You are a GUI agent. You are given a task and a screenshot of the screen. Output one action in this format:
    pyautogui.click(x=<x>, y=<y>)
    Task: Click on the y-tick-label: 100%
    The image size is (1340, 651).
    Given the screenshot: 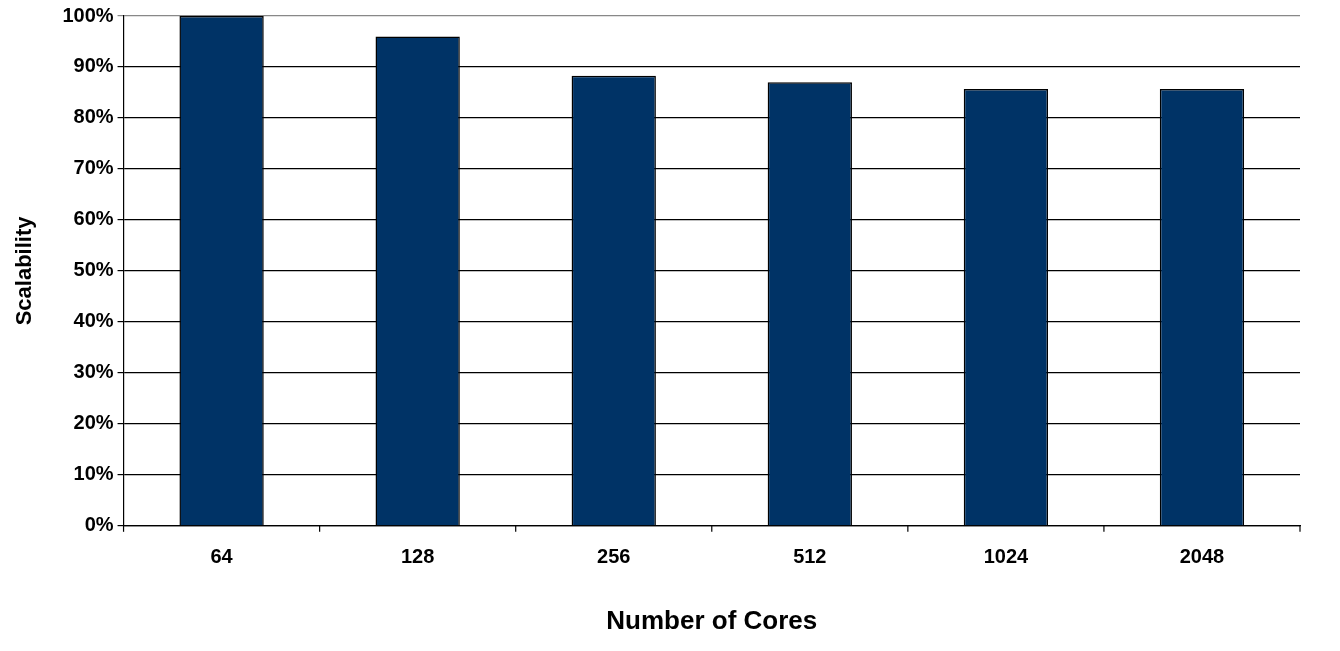 What is the action you would take?
    pyautogui.click(x=88, y=14)
    